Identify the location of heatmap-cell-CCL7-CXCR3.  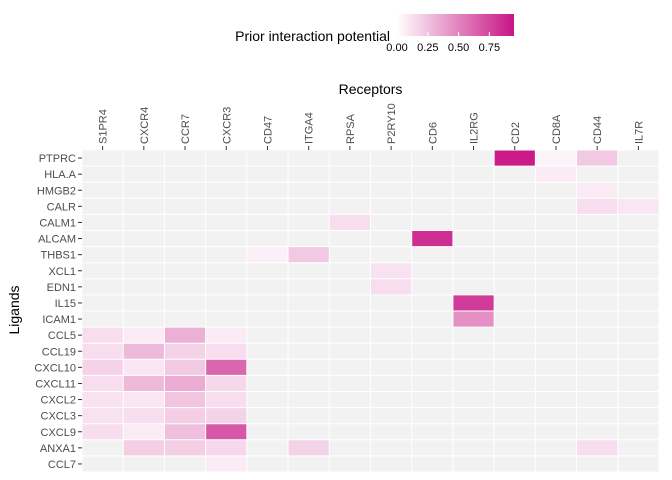
(226, 463).